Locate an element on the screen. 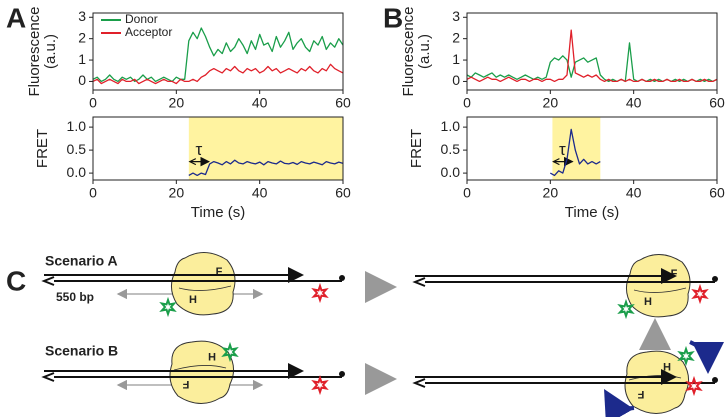 This screenshot has width=725, height=417. length-label: 550 bp is located at coordinates (75, 297).